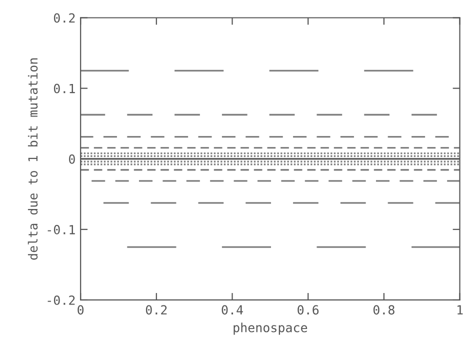  Describe the element at coordinates (81, 310) in the screenshot. I see `x-tick-label: 0` at that location.